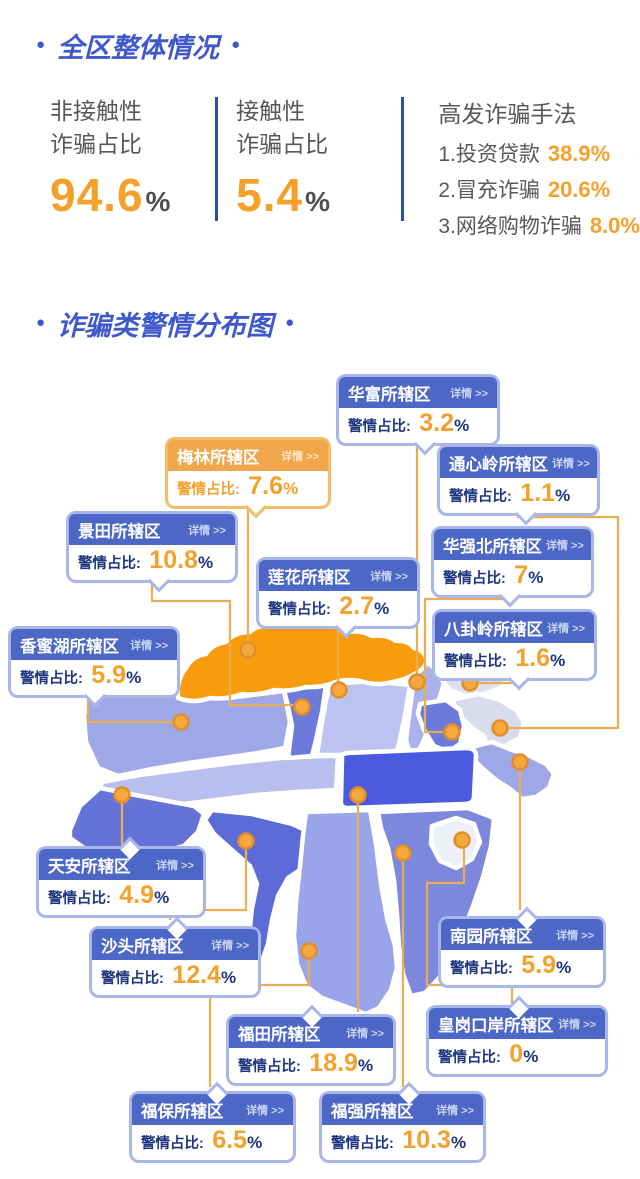 The image size is (640, 1179). Describe the element at coordinates (221, 640) in the screenshot. I see `connector-line-jingtian` at that location.